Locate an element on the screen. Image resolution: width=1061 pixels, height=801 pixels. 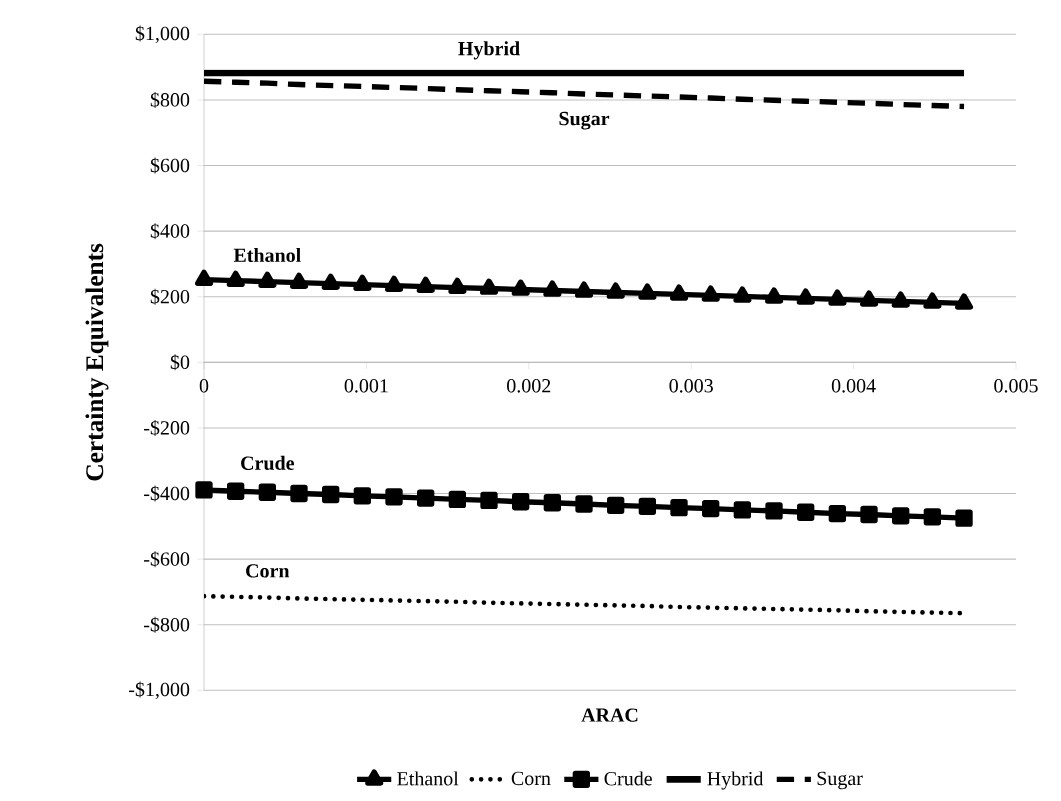
x-tick-label: 0.002 is located at coordinates (529, 386).